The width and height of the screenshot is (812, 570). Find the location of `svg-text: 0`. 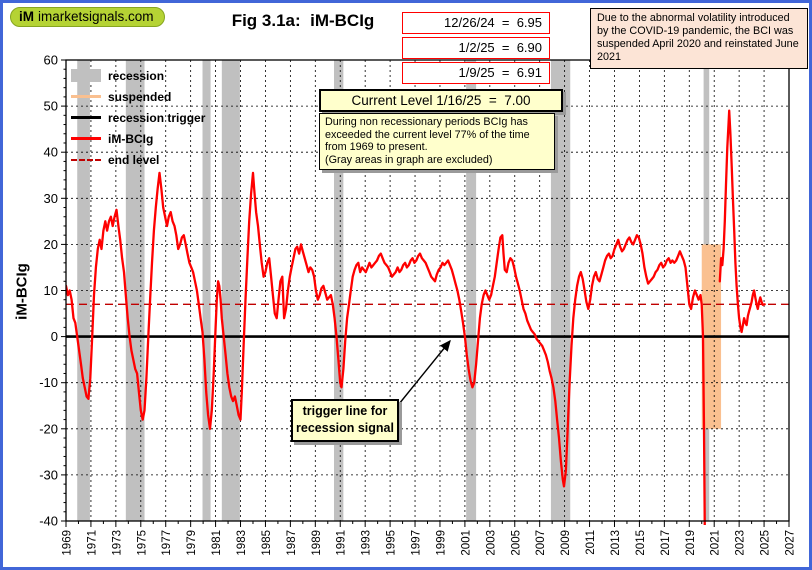

svg-text: 0 is located at coordinates (54, 336).